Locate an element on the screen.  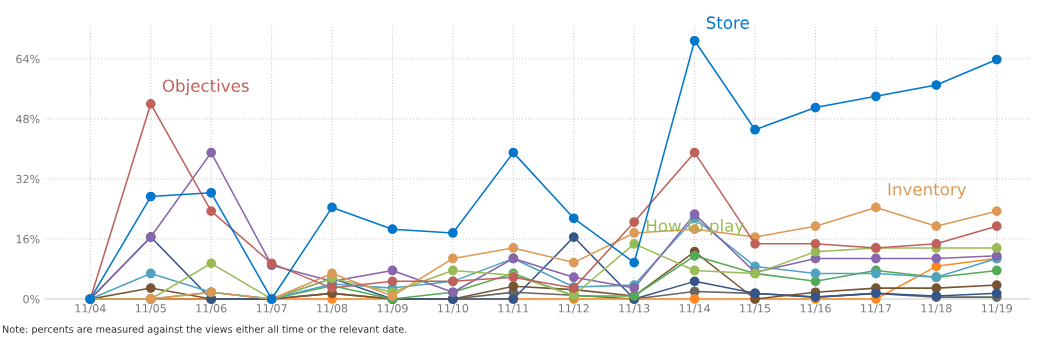
series-label: Store is located at coordinates (727, 22).